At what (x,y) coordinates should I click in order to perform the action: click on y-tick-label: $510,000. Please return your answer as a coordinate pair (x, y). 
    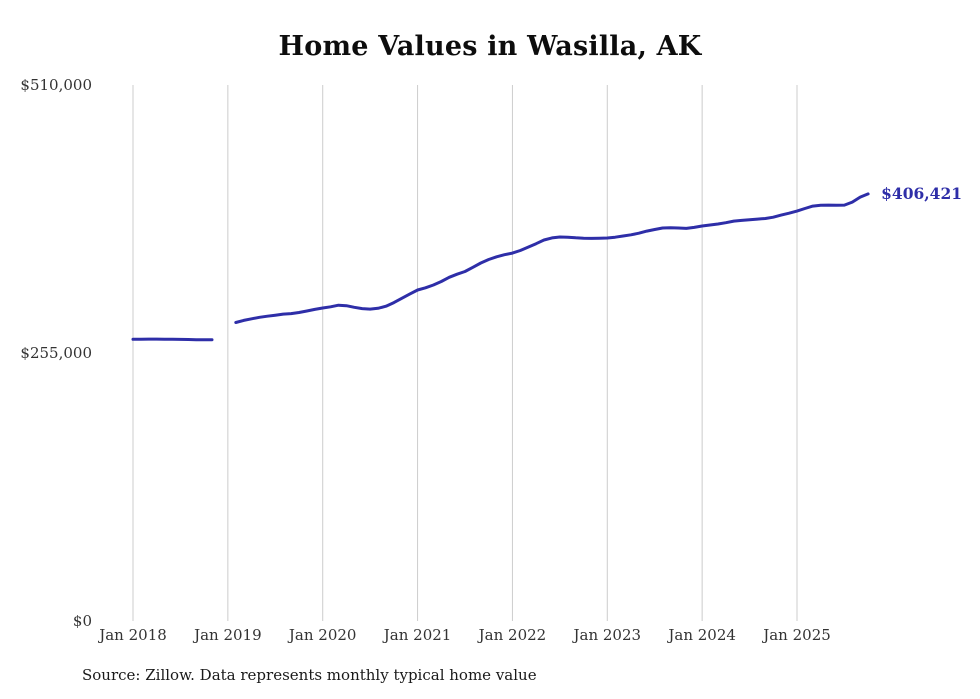
    Looking at the image, I should click on (56, 85).